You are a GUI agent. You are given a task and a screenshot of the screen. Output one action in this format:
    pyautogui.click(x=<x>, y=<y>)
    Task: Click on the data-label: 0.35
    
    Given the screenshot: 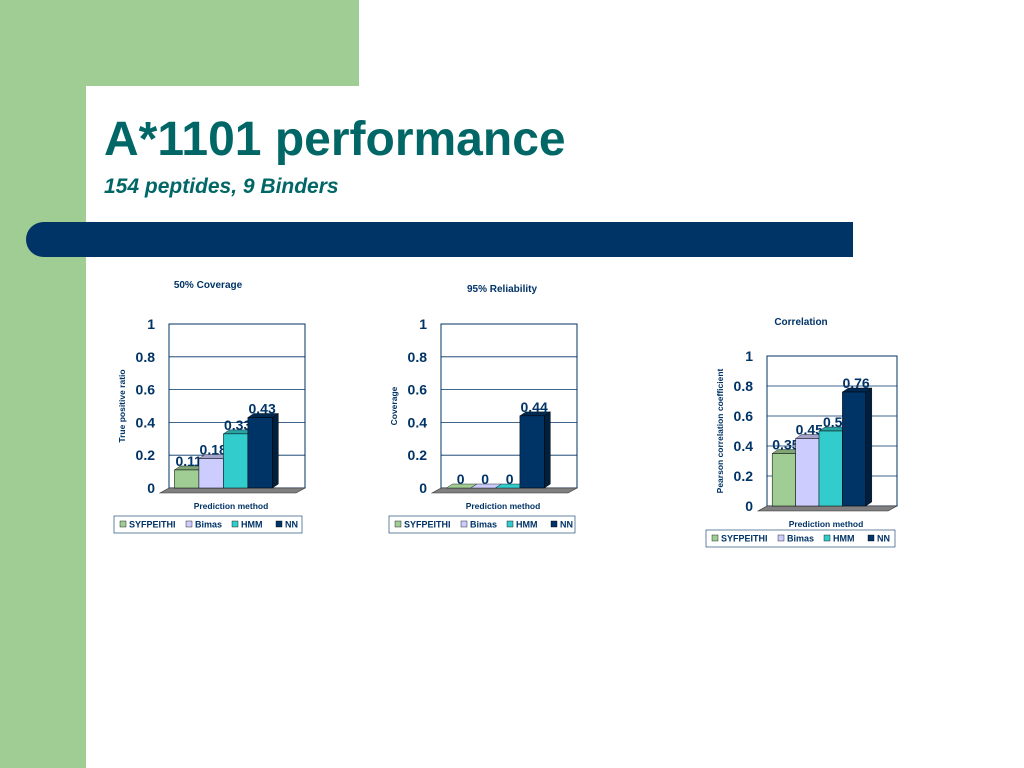 What is the action you would take?
    pyautogui.click(x=785, y=445)
    